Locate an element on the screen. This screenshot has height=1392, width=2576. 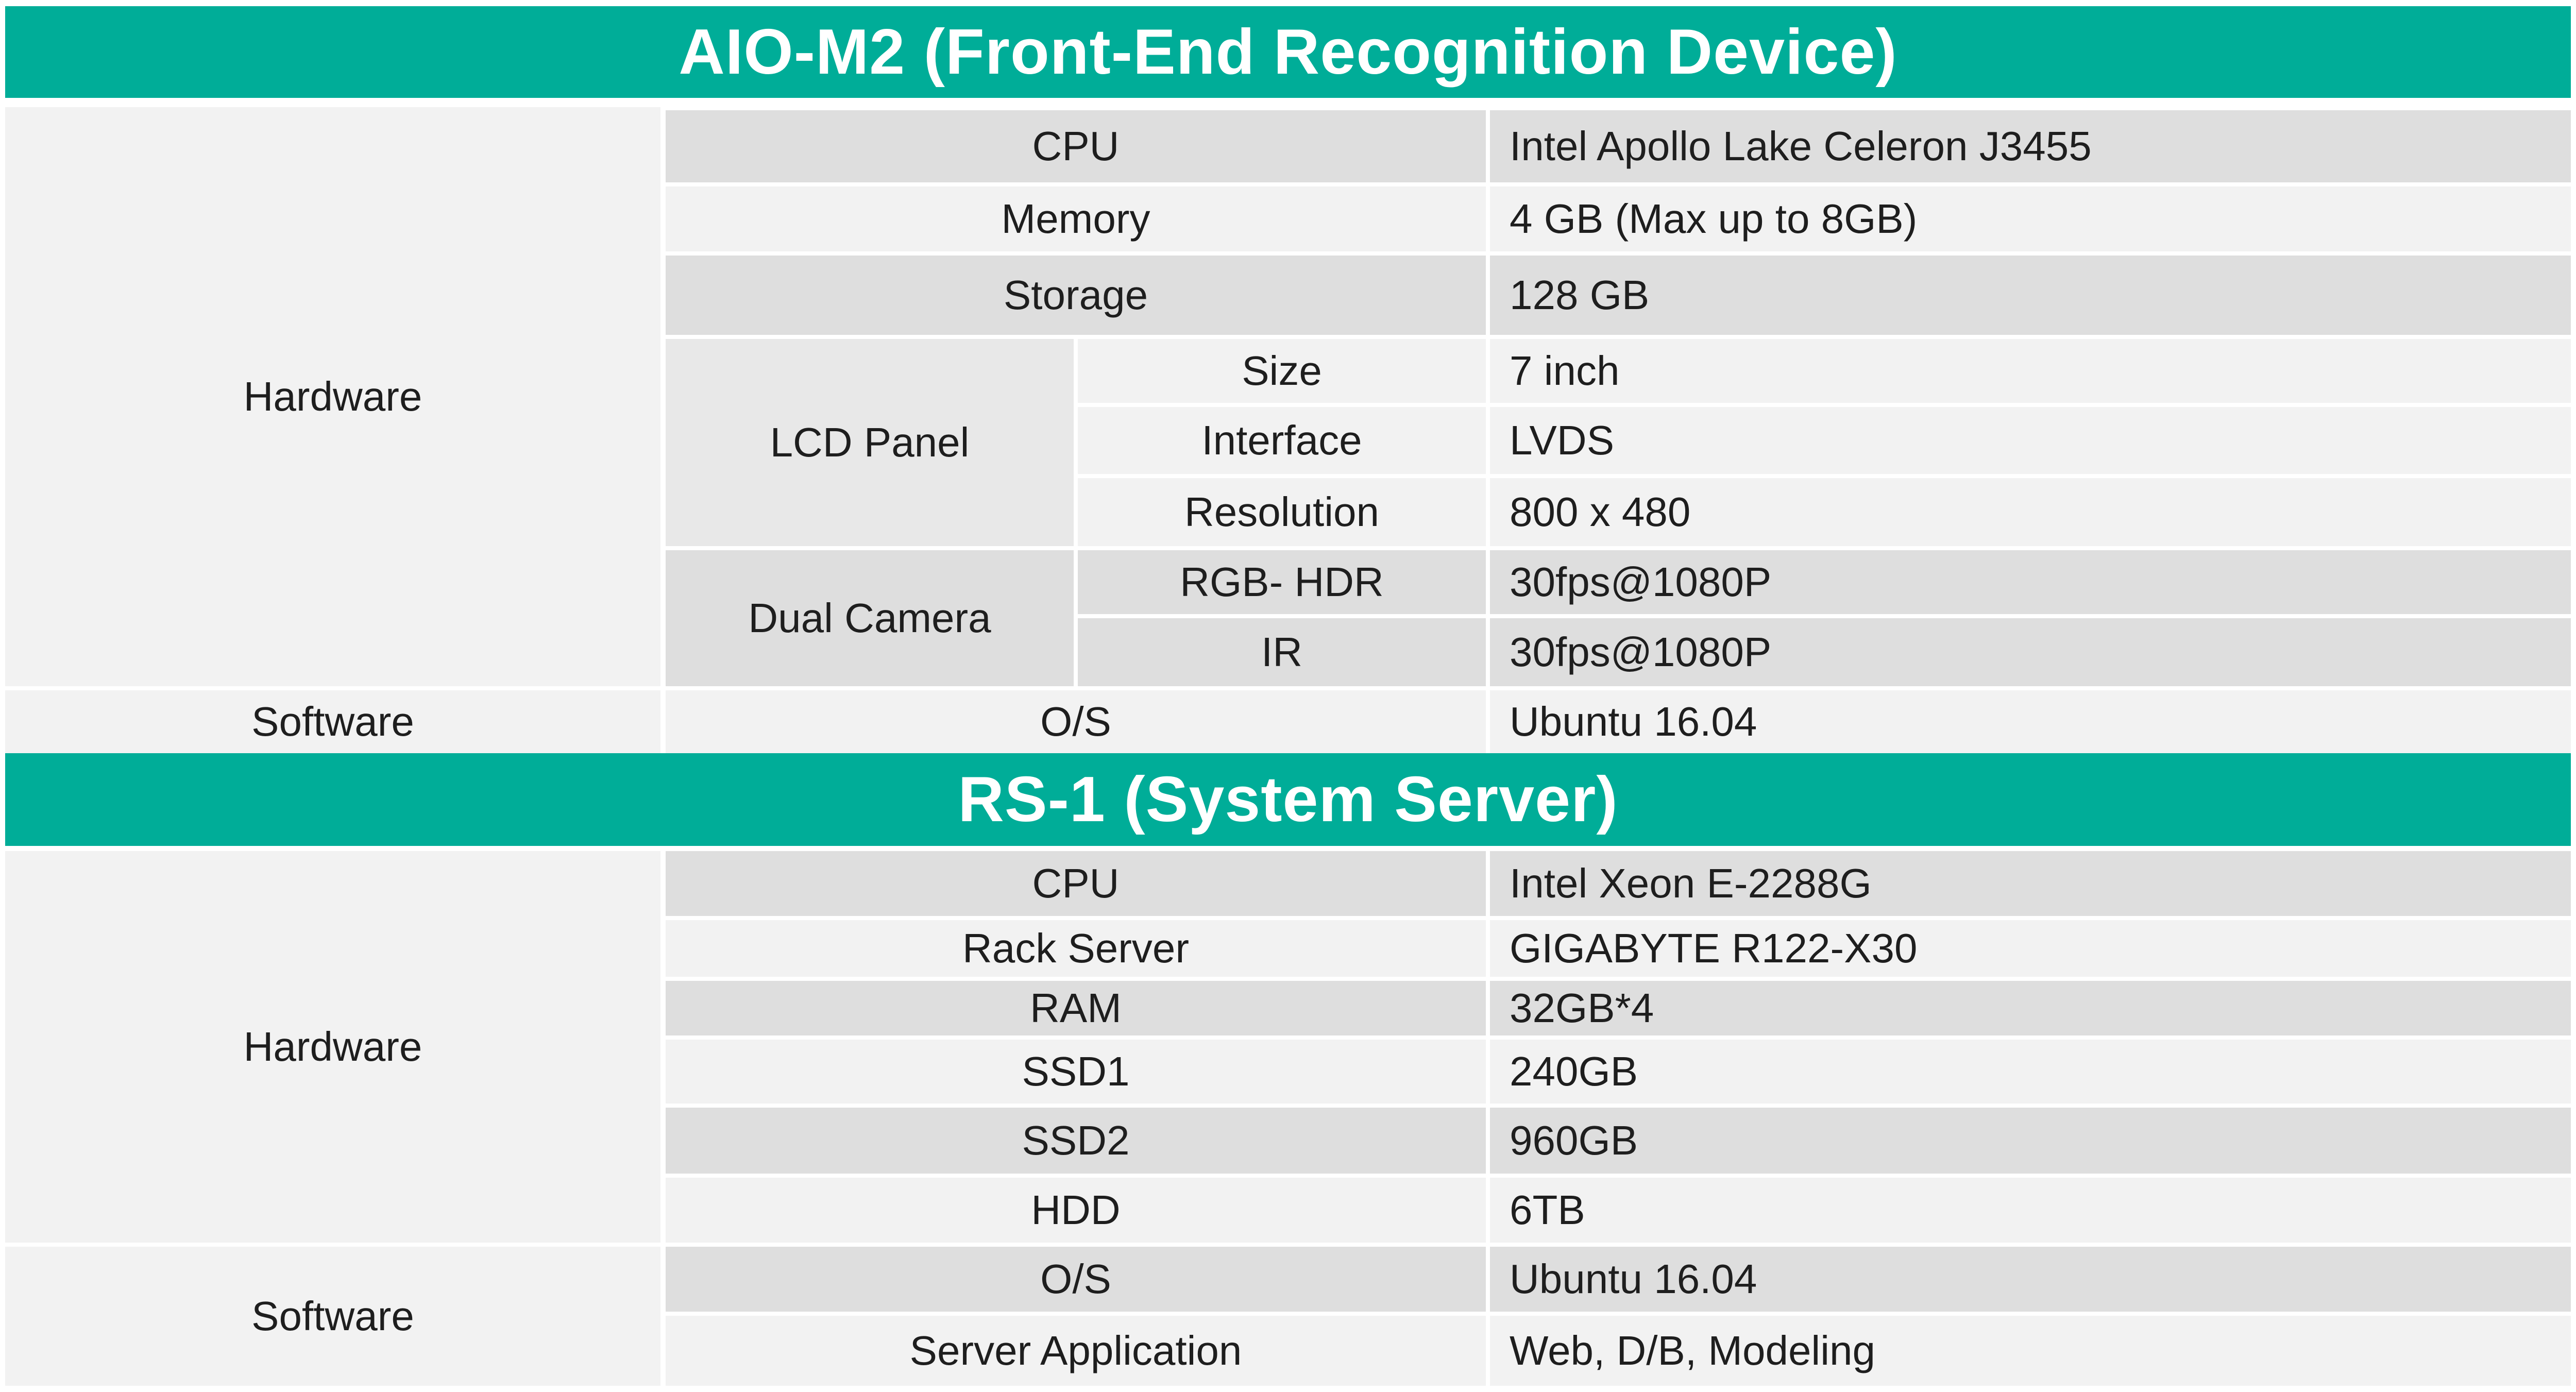
rs-row-value: 32GB*4 is located at coordinates (2030, 1008).